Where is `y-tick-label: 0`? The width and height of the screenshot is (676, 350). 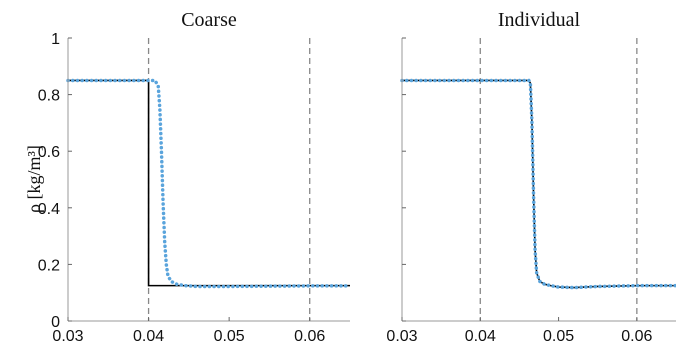 y-tick-label: 0 is located at coordinates (55, 322).